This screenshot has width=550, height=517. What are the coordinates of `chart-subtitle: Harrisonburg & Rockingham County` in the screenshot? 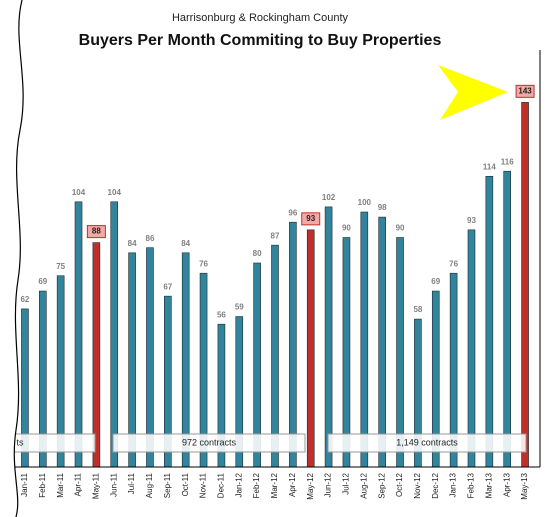 It's located at (260, 18).